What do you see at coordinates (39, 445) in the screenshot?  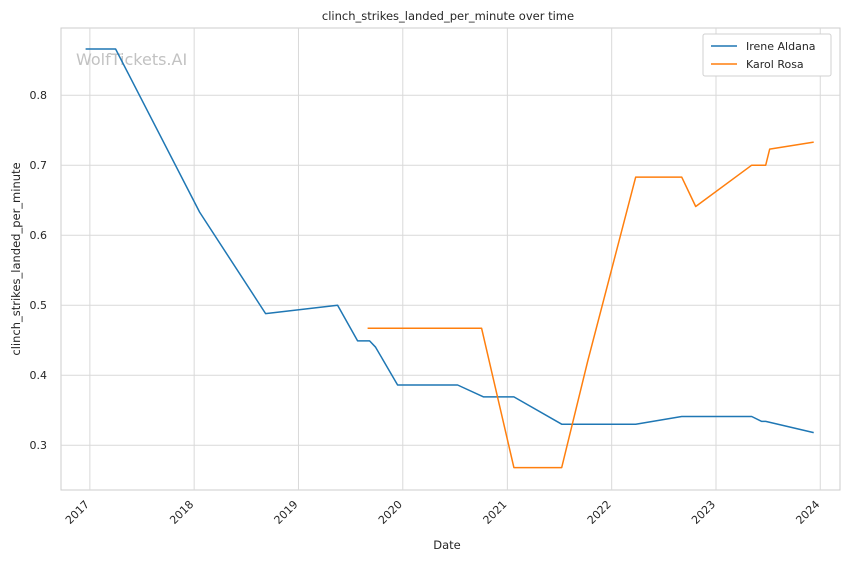 I see `y-tick-label: 0.3` at bounding box center [39, 445].